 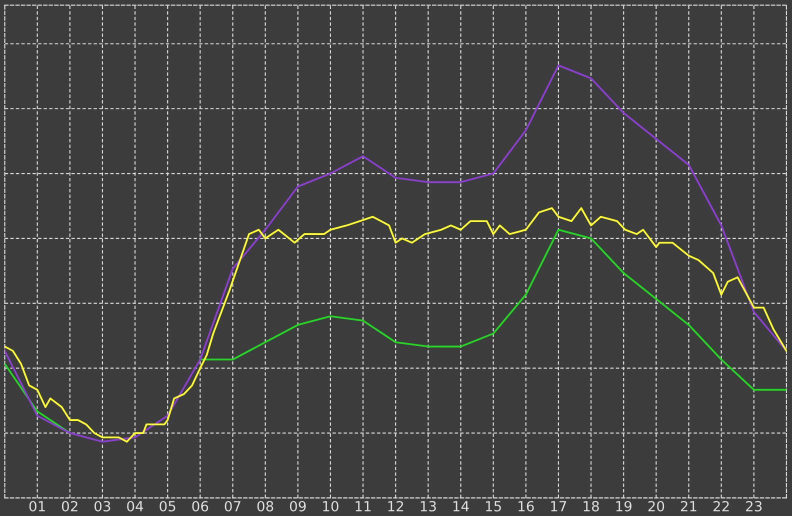 What do you see at coordinates (558, 506) in the screenshot?
I see `x-tick-label: 17` at bounding box center [558, 506].